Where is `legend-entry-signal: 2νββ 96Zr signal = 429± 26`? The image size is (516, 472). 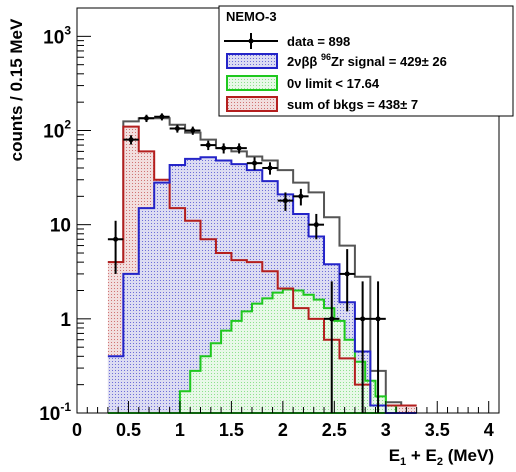
legend-entry-signal: 2νββ 96Zr signal = 429± 26 is located at coordinates (336, 60).